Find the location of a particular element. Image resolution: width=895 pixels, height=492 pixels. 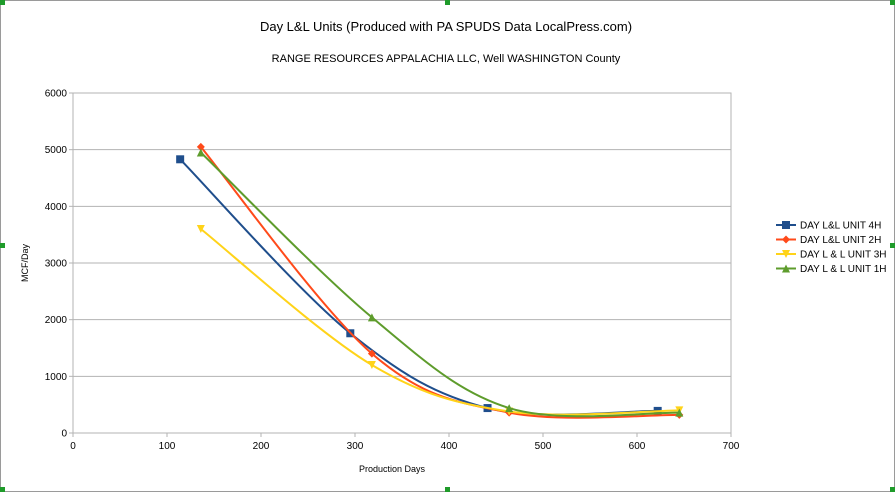

legend-item: DAY L&L UNIT 2H is located at coordinates (828, 240).